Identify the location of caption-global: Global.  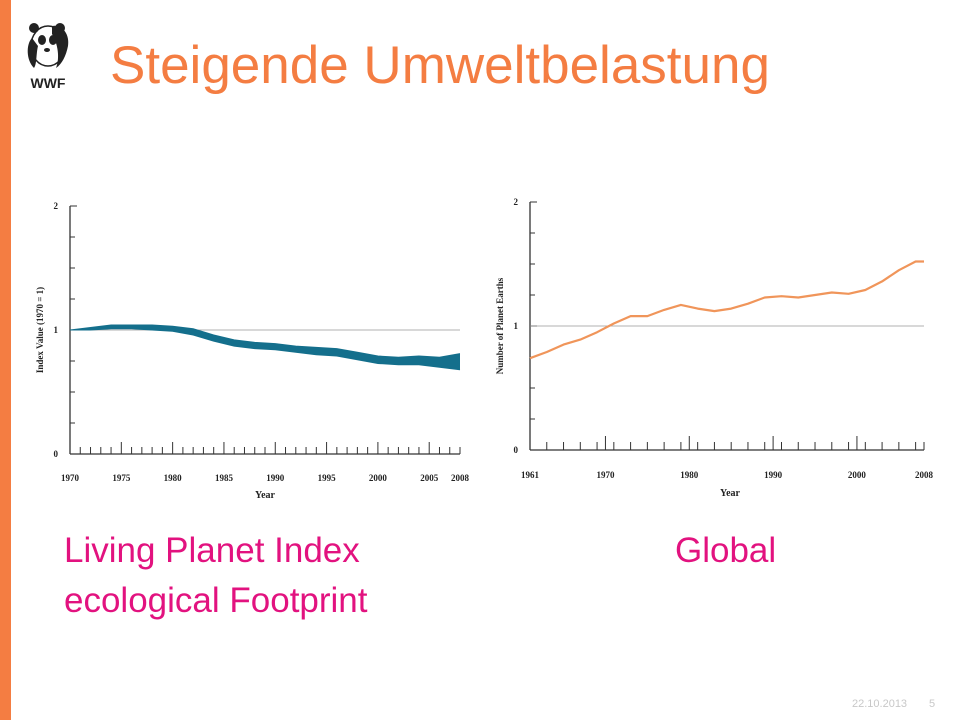
(726, 550).